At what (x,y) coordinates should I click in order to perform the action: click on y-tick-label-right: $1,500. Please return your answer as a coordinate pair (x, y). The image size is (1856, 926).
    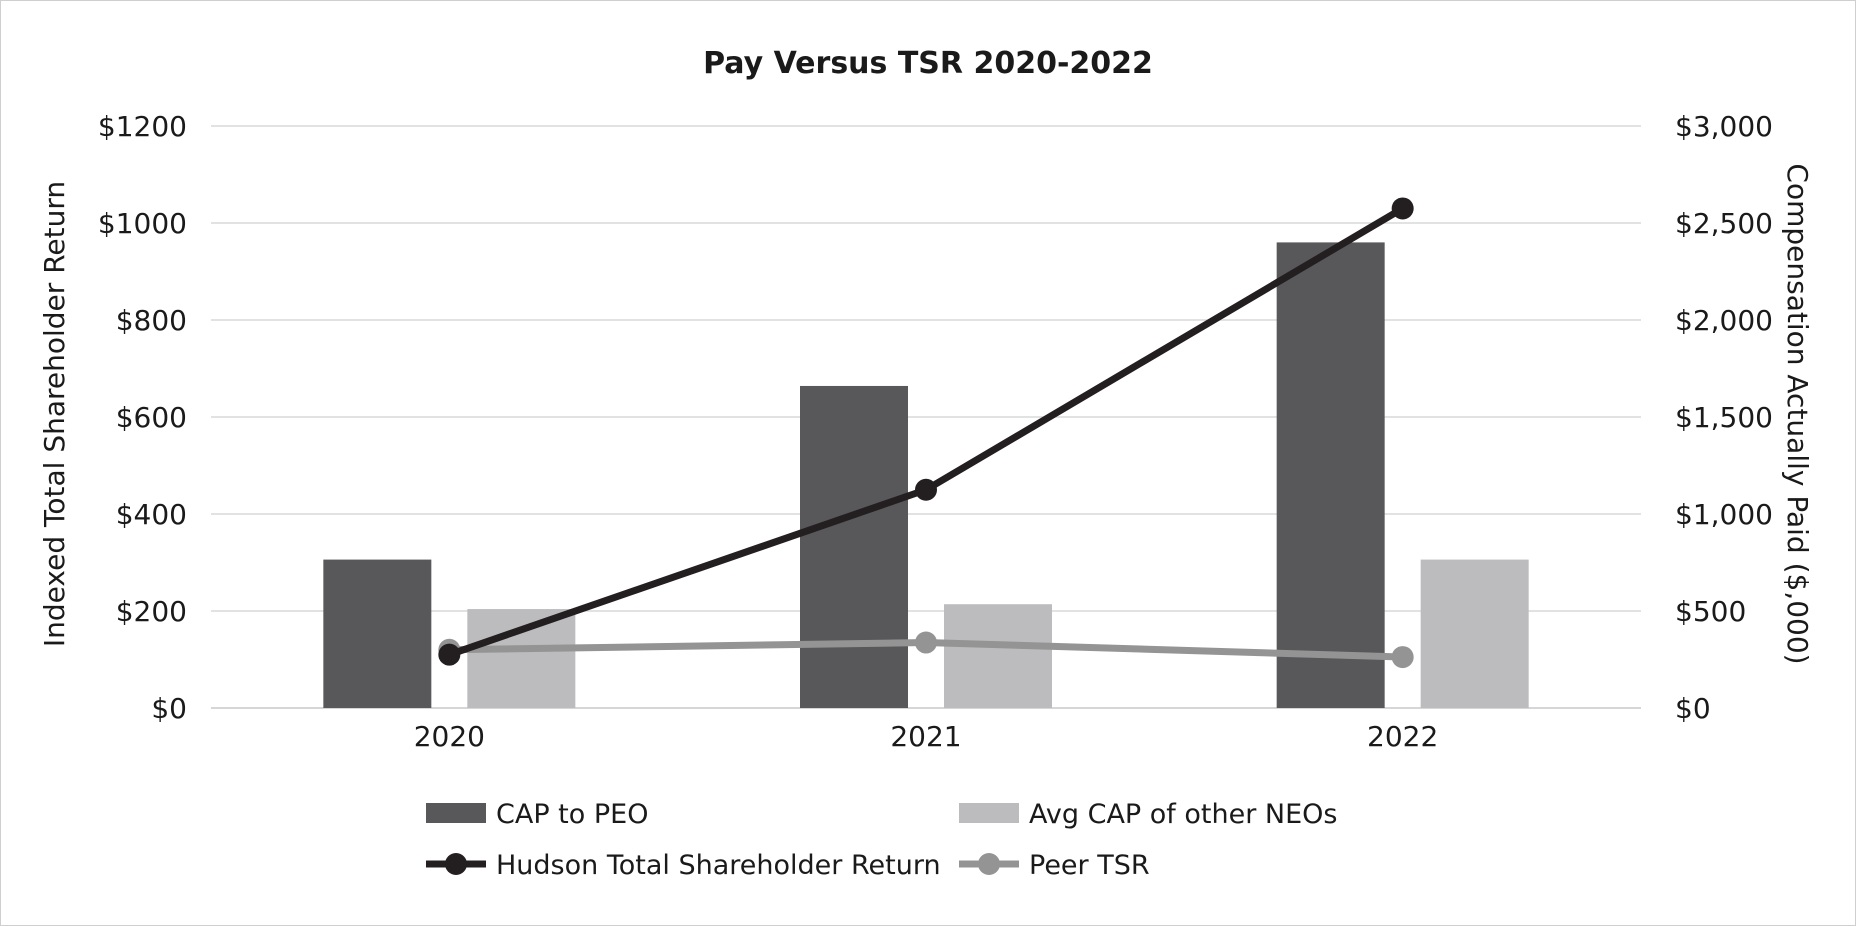
    Looking at the image, I should click on (1724, 417).